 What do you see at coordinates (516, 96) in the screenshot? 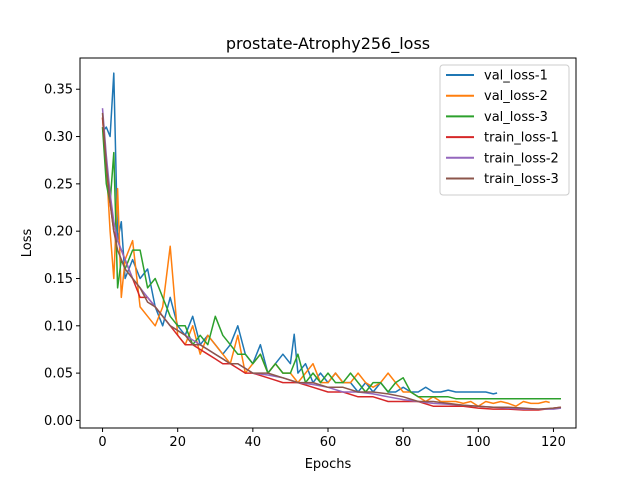
I see `legend-label: val_loss-2` at bounding box center [516, 96].